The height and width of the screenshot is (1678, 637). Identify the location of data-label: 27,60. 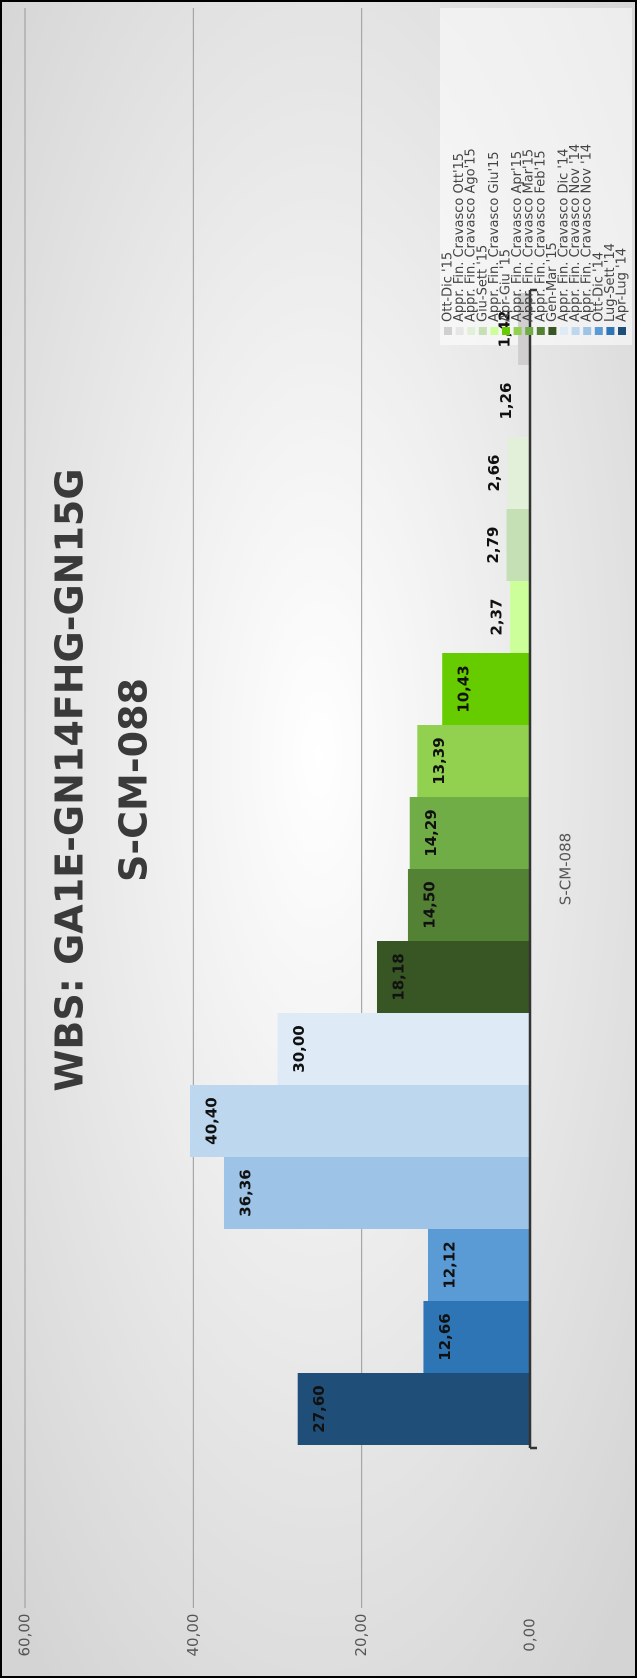
(319, 1408).